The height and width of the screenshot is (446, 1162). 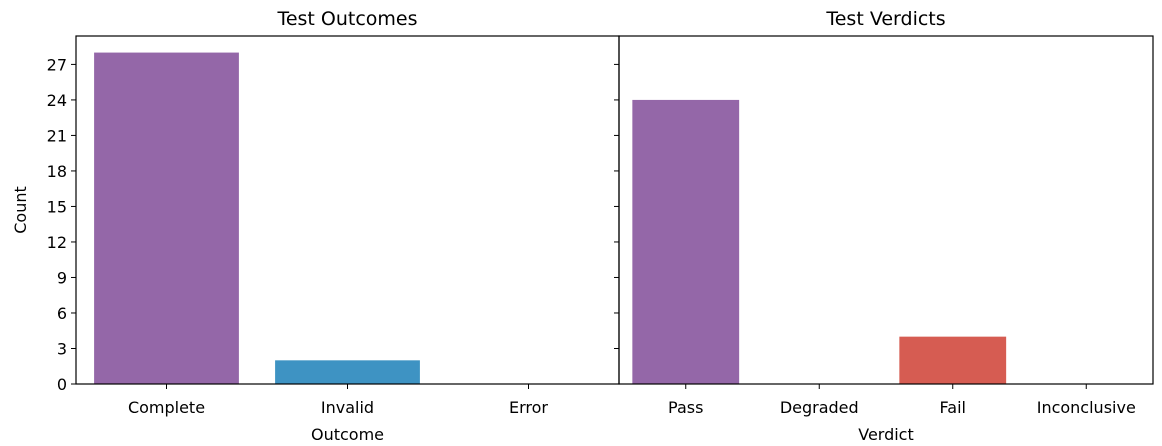 What do you see at coordinates (347, 372) in the screenshot?
I see `bar-invalid` at bounding box center [347, 372].